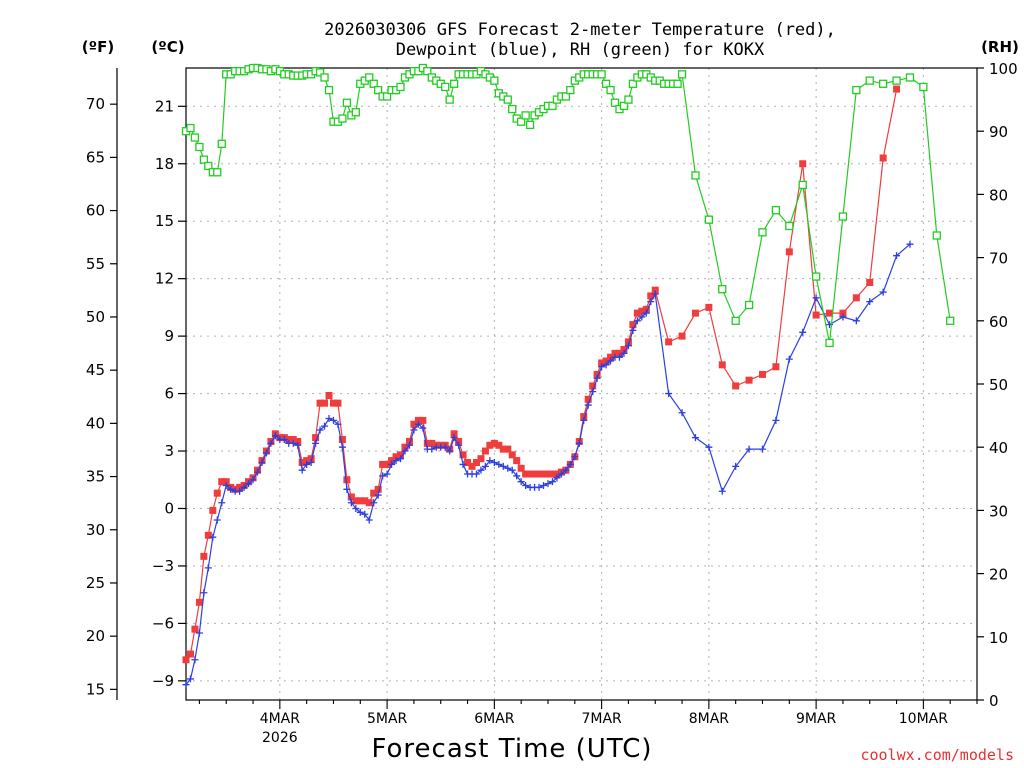  What do you see at coordinates (169, 451) in the screenshot?
I see `celsius-tick-label: 3` at bounding box center [169, 451].